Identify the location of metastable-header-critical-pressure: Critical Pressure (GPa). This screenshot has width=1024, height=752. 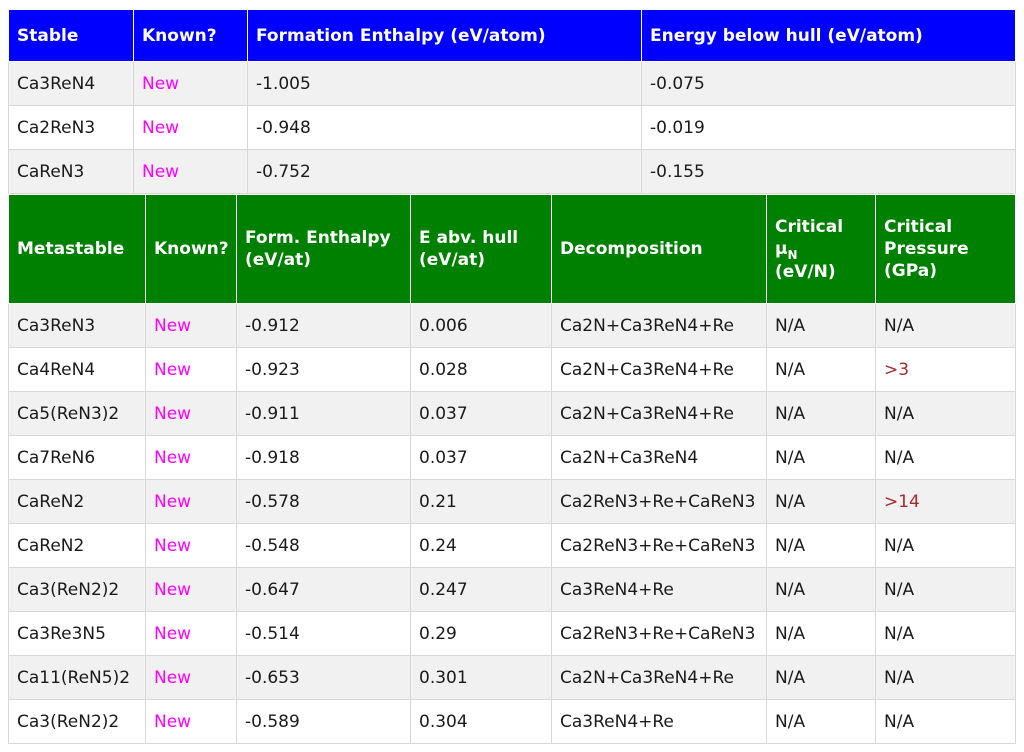
(945, 249).